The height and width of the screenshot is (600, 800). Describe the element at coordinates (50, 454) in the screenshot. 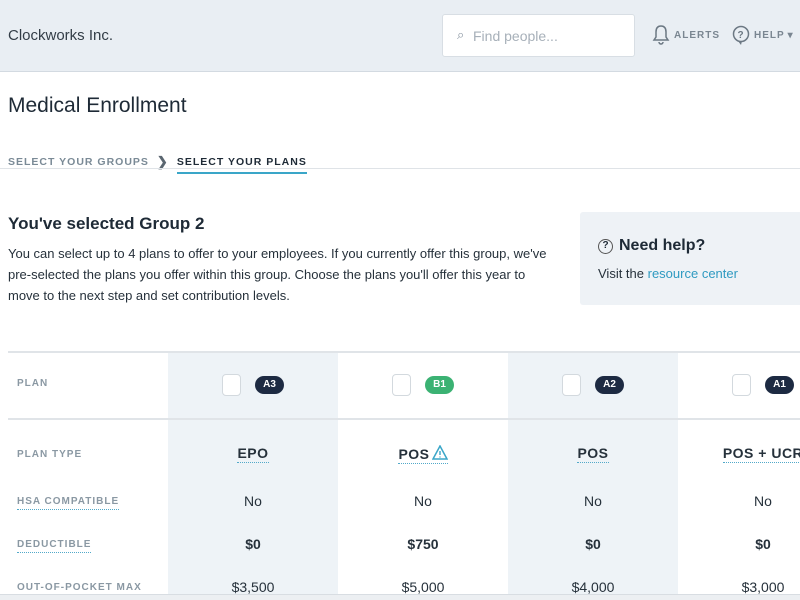

I see `row-label-plan-type: PLAN TYPE` at that location.